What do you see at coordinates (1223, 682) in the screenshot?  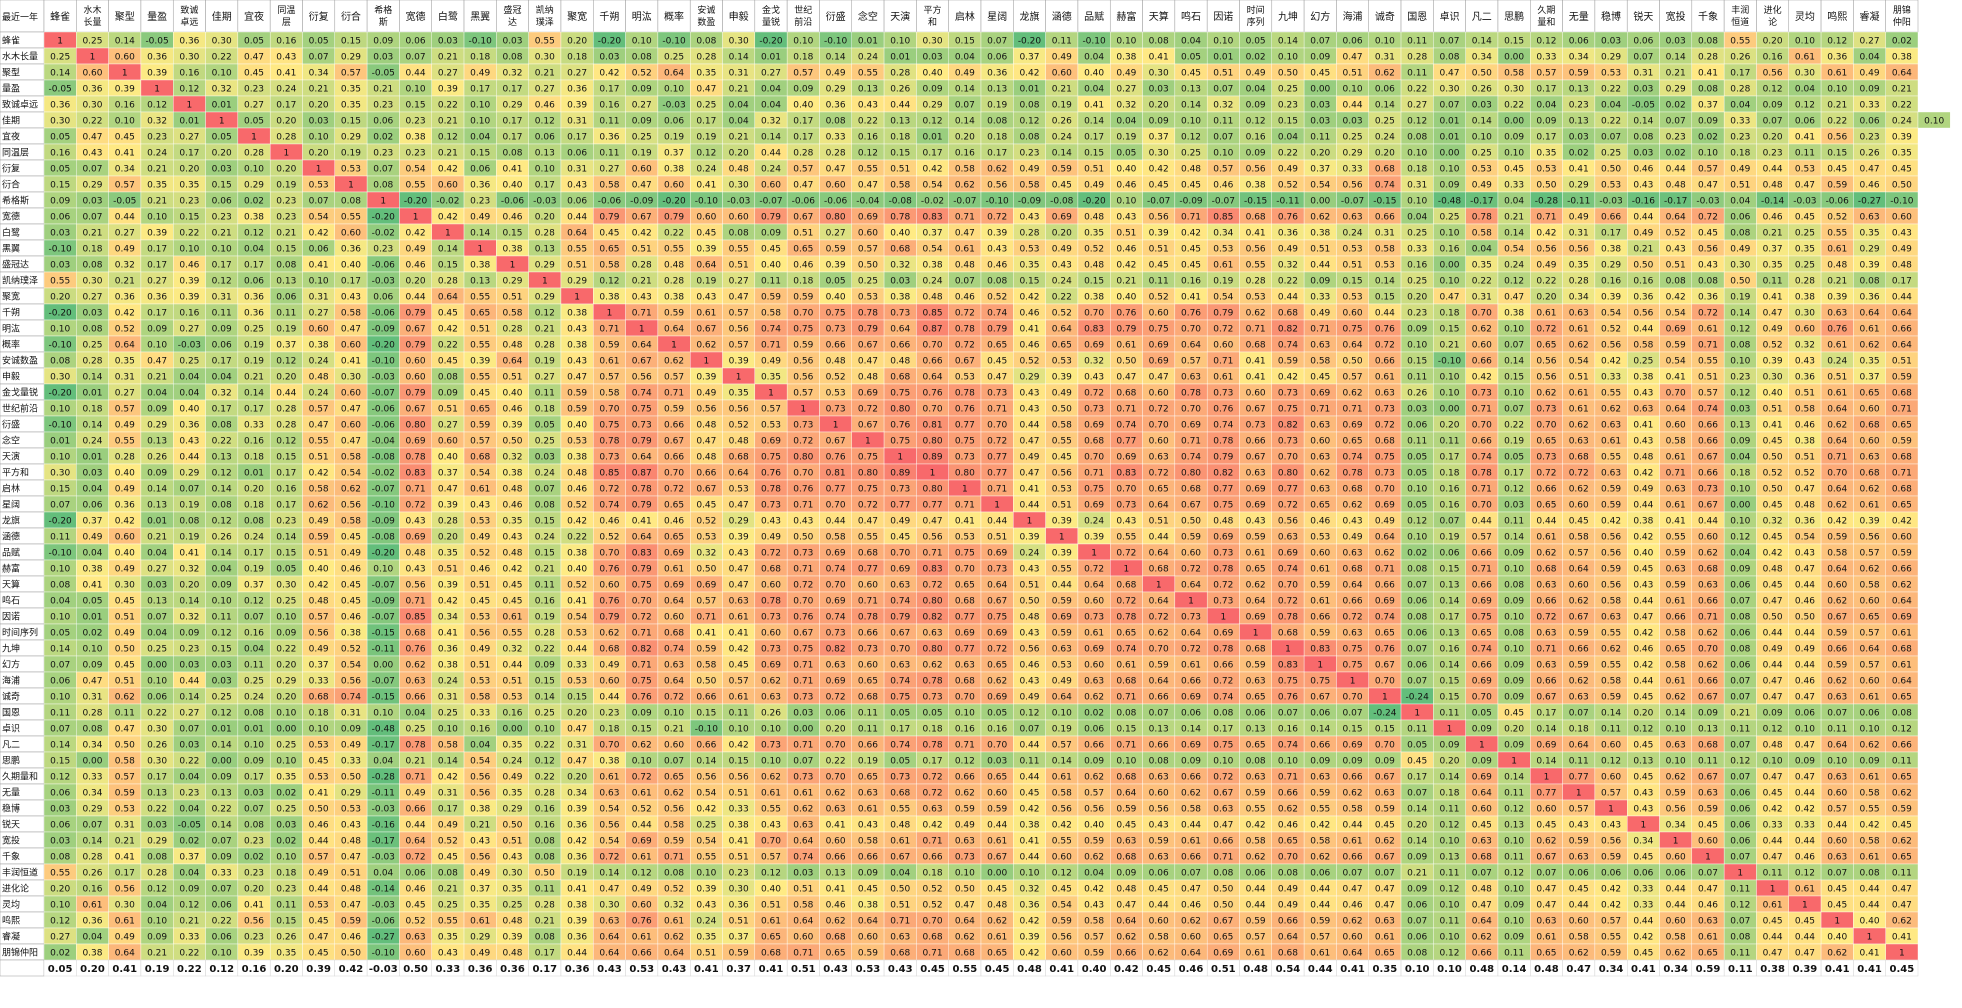 I see `cell-value-label: 0.72` at bounding box center [1223, 682].